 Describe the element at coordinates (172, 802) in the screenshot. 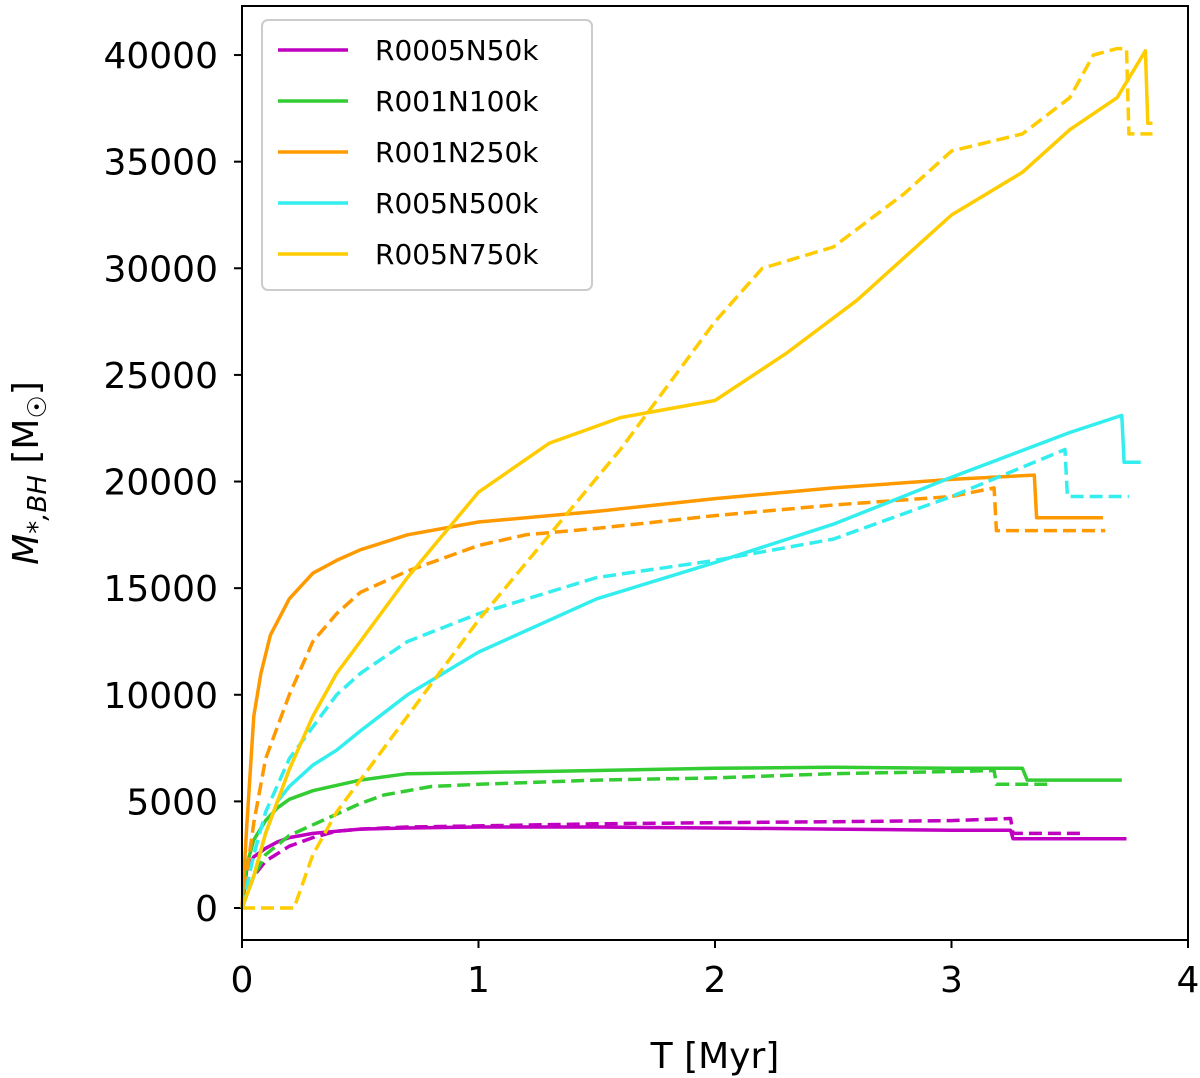

I see `y-tick-label: 5000` at that location.